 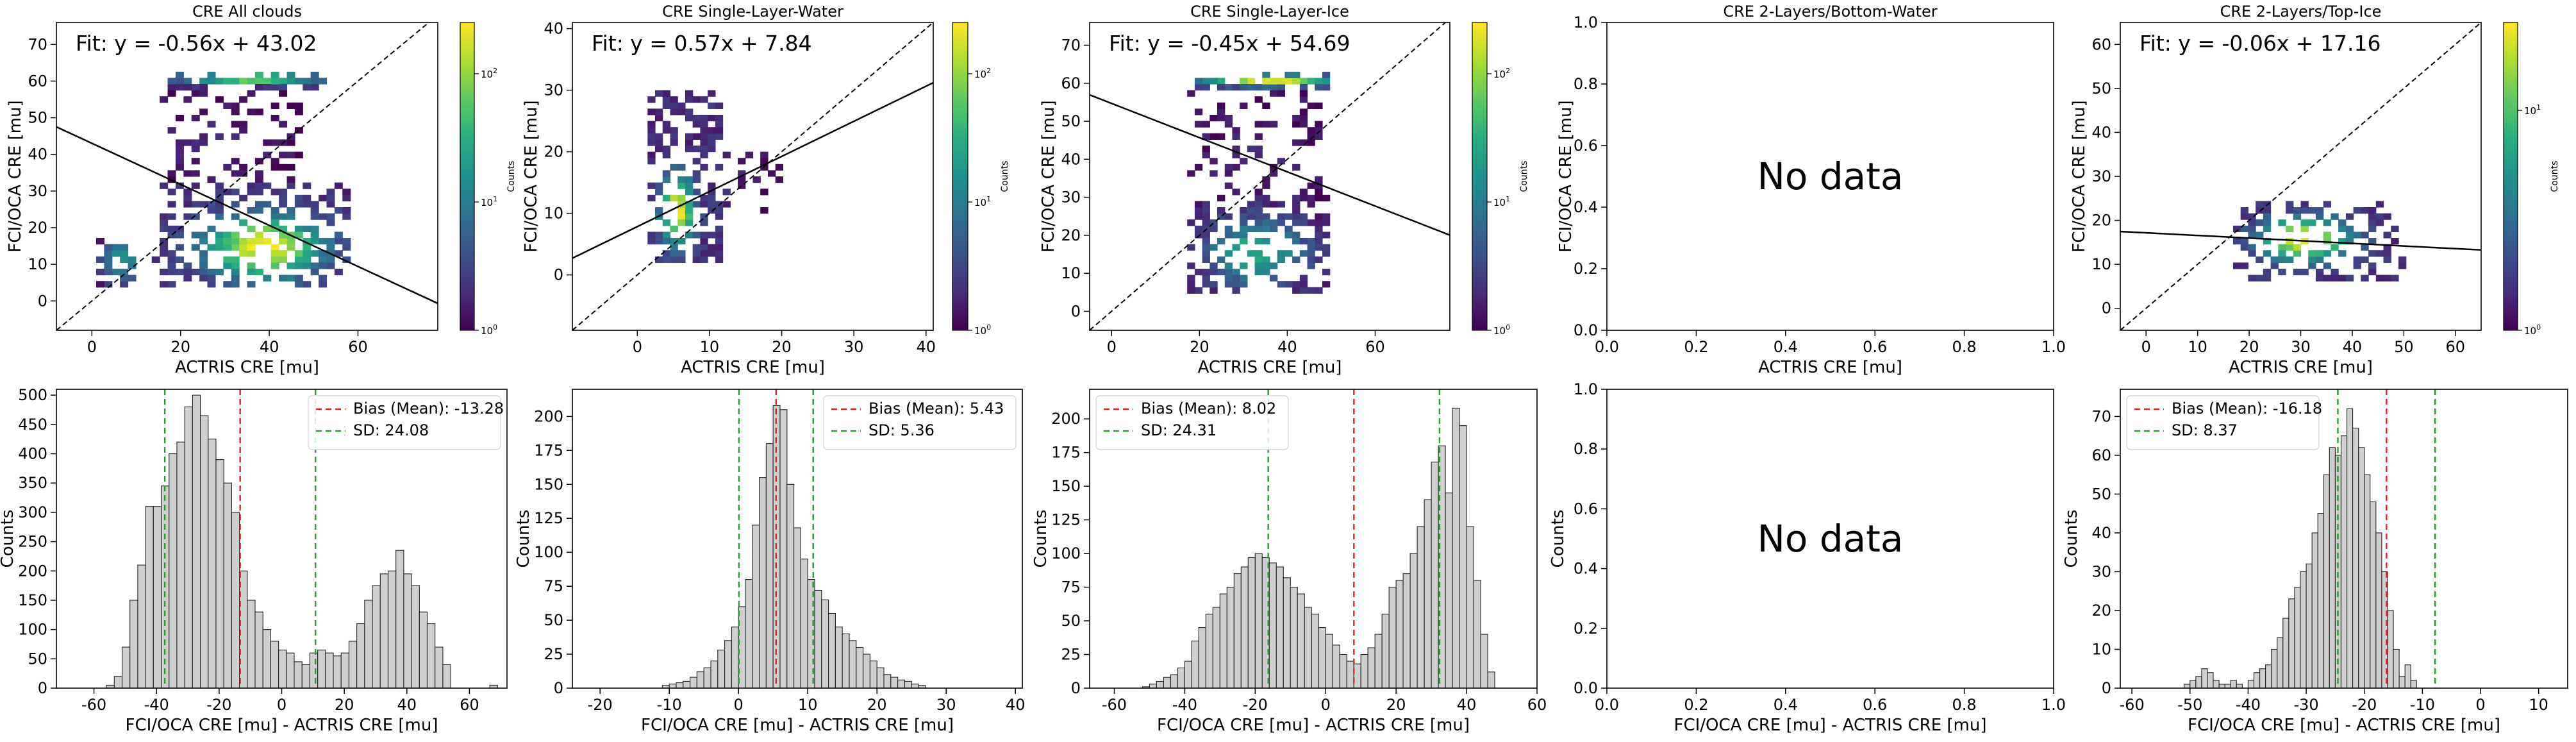 I want to click on x-tick-label: 0.8, so click(x=1965, y=347).